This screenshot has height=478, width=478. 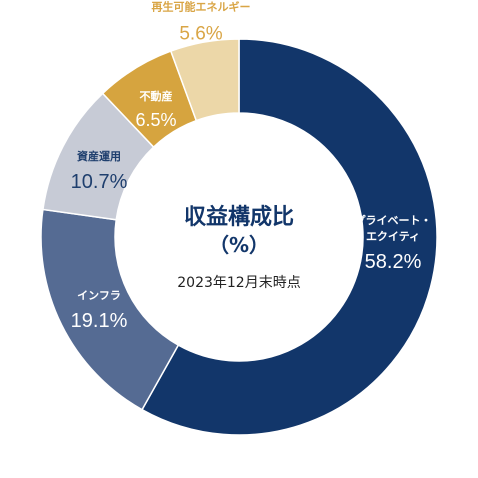 What do you see at coordinates (99, 182) in the screenshot?
I see `slice-value-2: 10.7%` at bounding box center [99, 182].